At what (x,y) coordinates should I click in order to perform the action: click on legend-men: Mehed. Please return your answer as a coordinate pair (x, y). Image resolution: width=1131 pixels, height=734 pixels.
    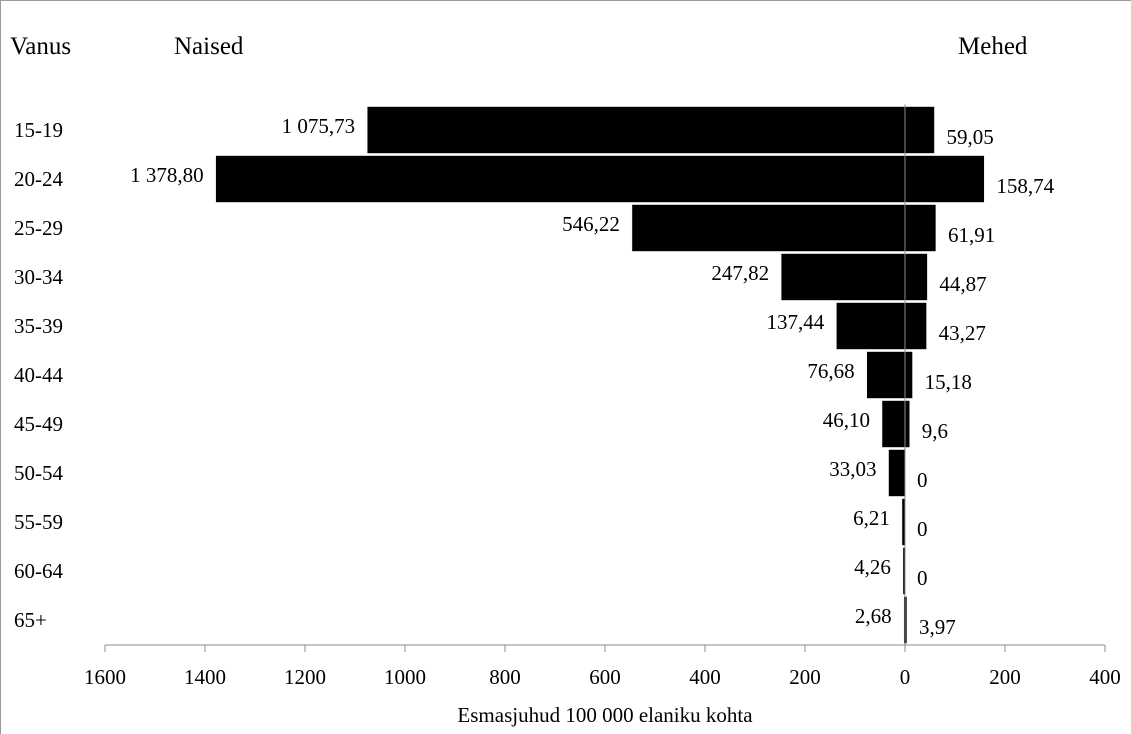
    Looking at the image, I should click on (993, 46).